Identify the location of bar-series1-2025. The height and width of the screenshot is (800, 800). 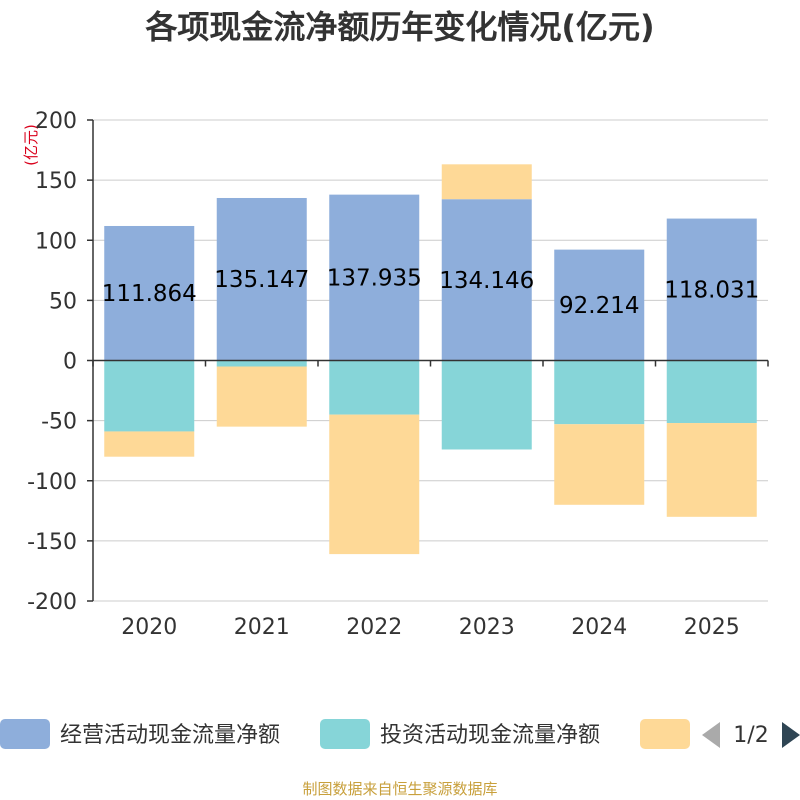
(711, 289).